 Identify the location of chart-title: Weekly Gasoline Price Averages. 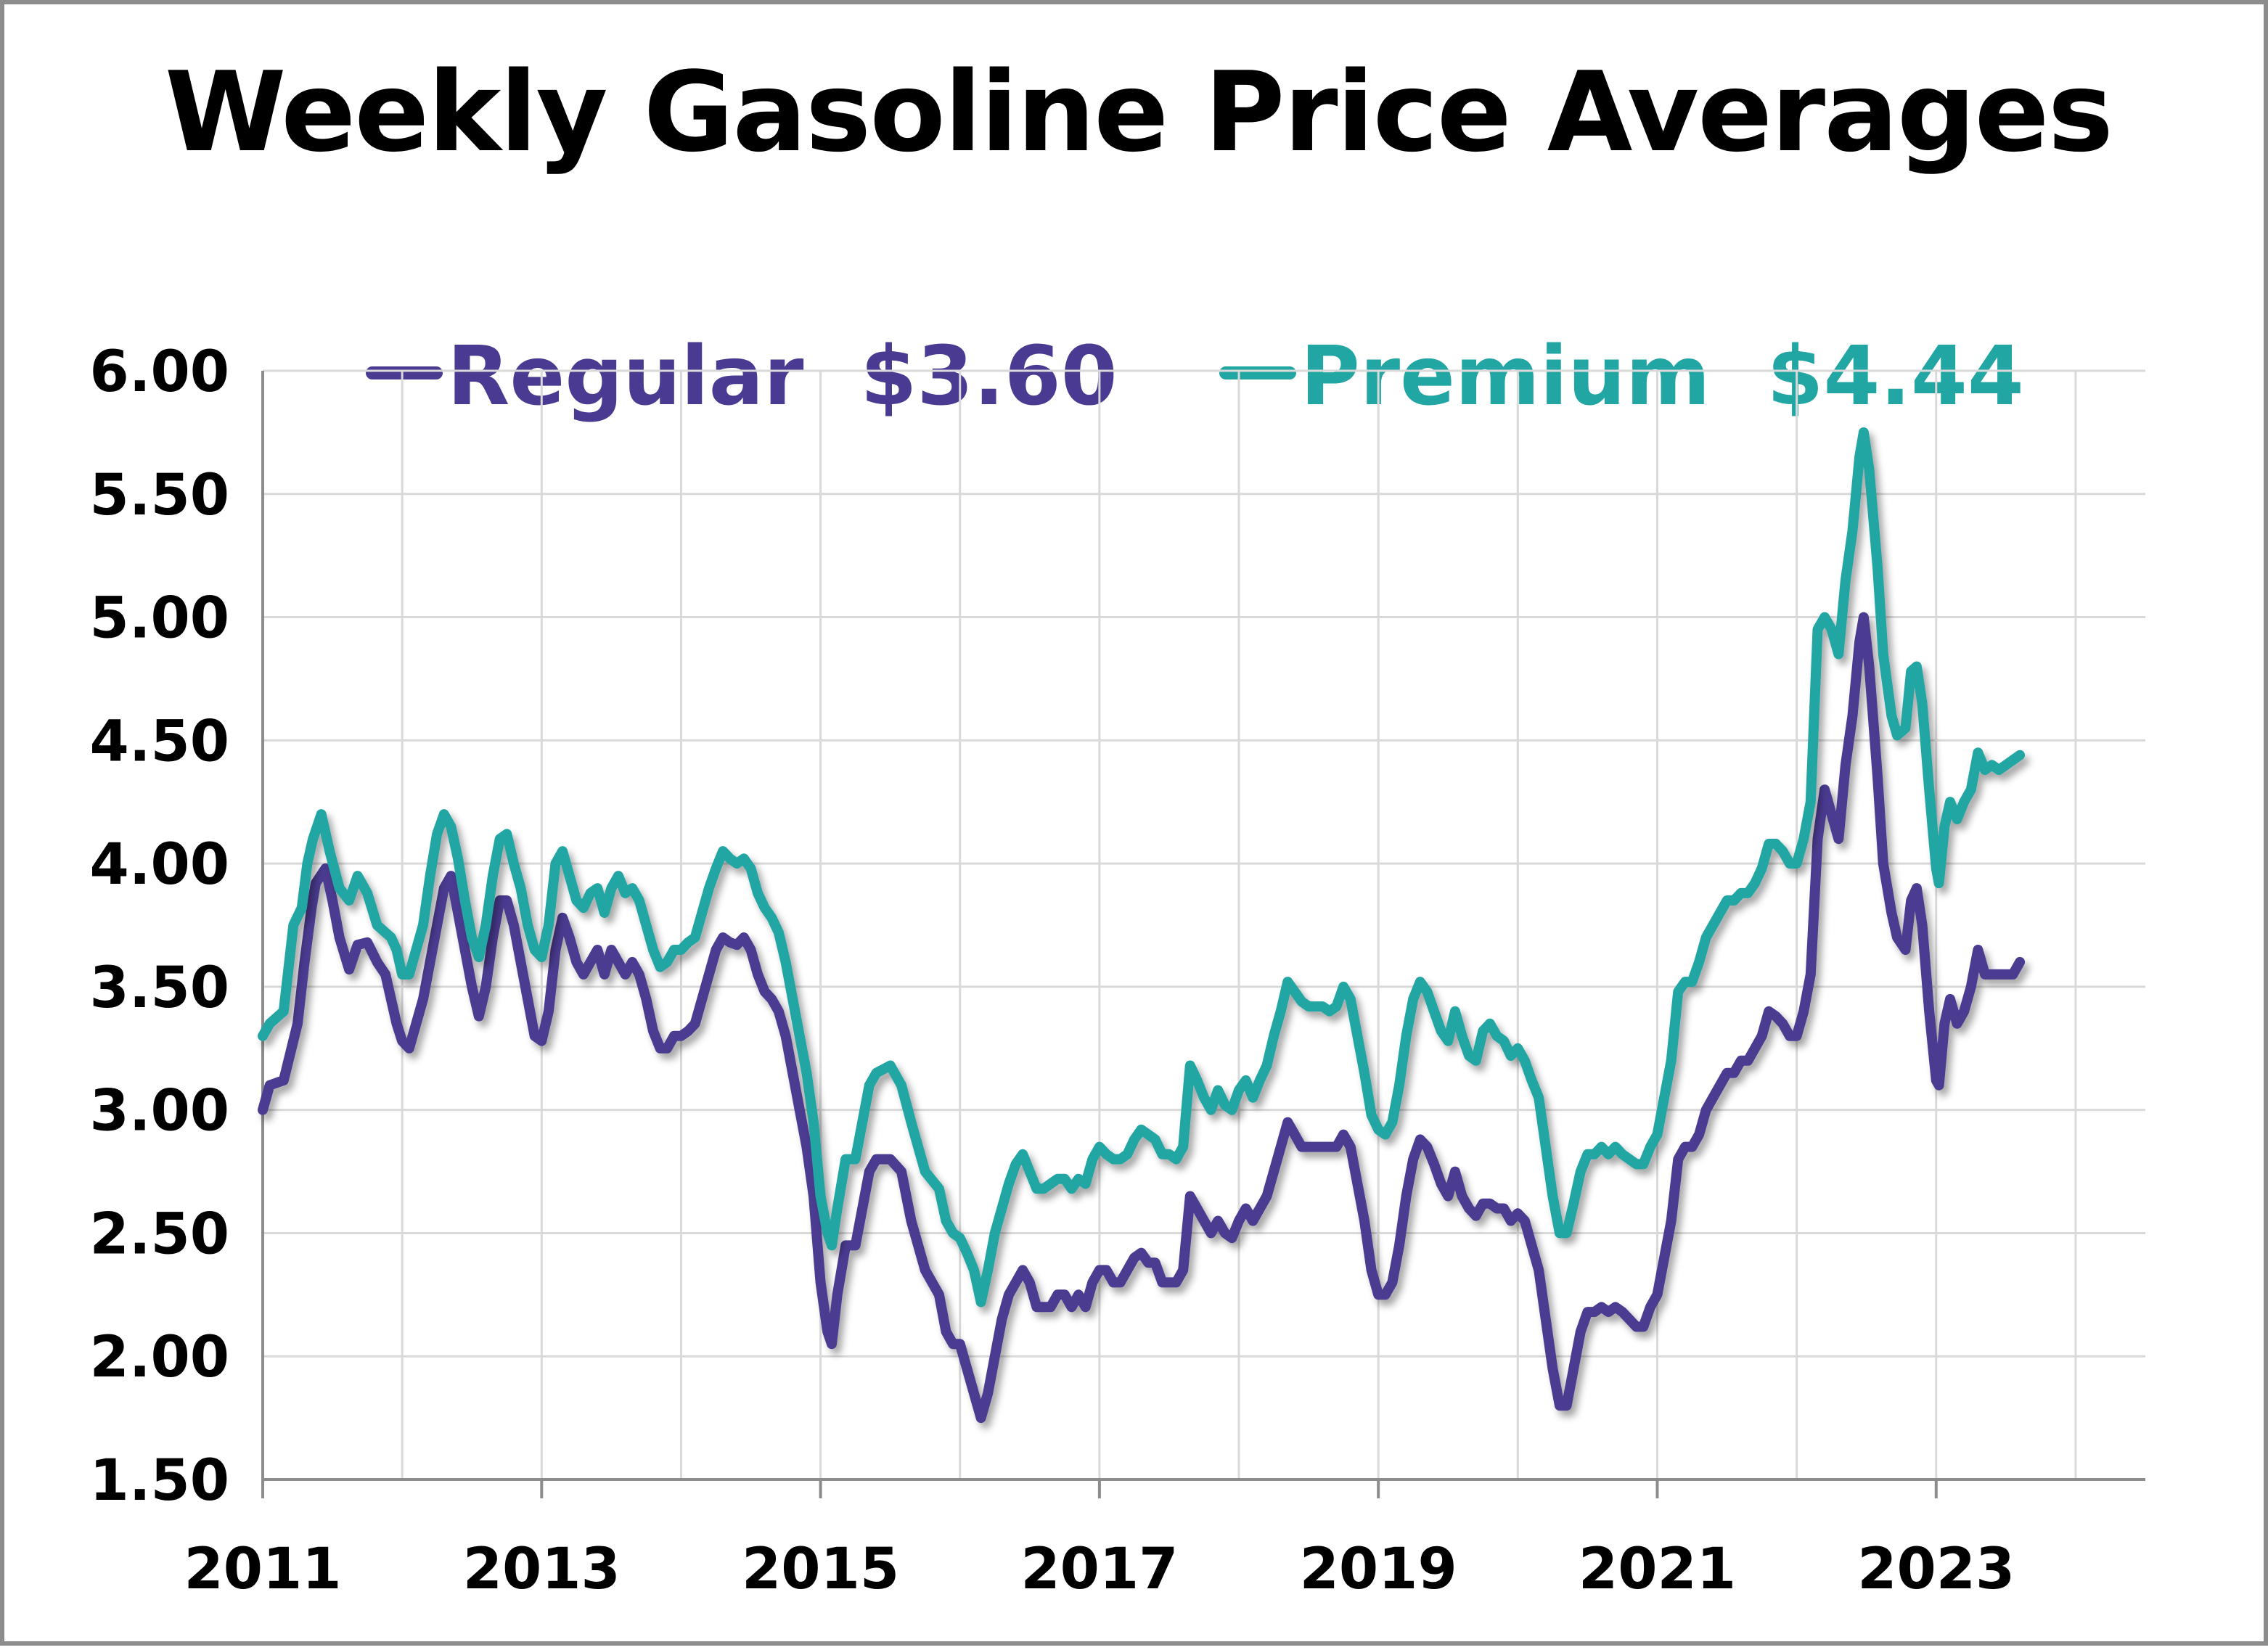
(1138, 112).